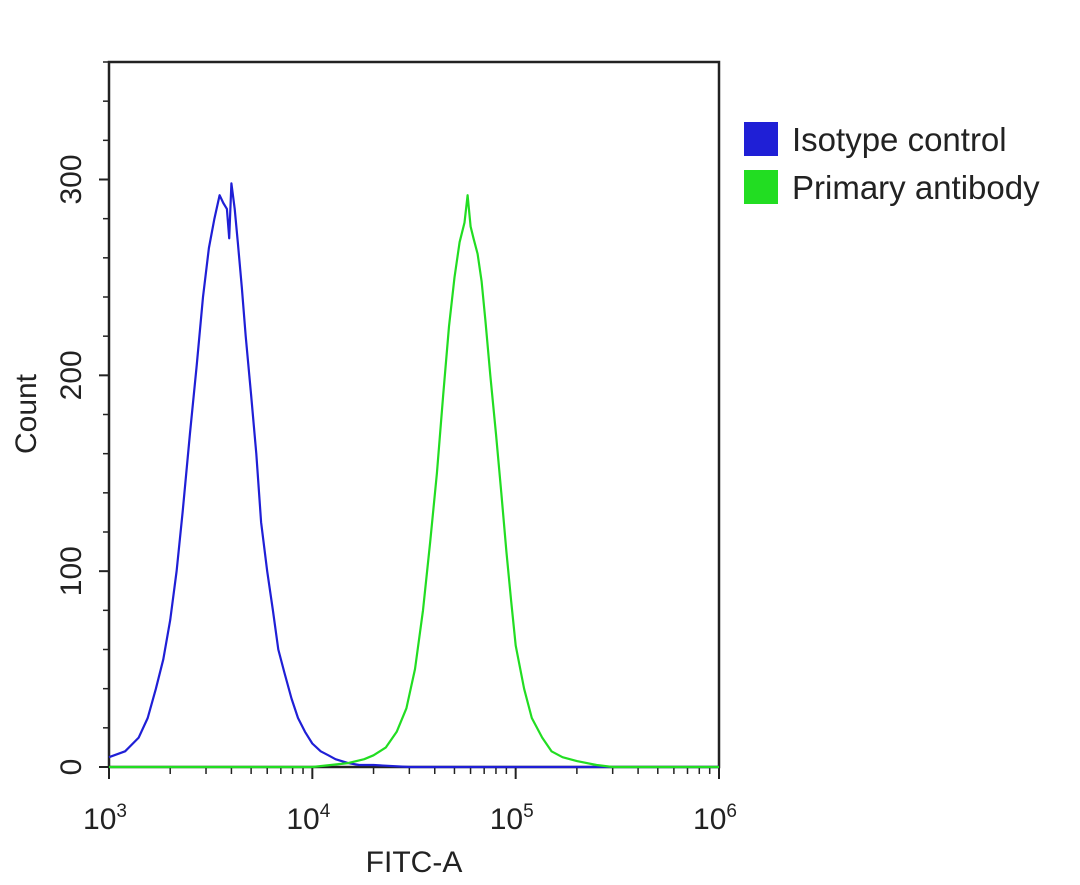 This screenshot has height=885, width=1080. Describe the element at coordinates (899, 139) in the screenshot. I see `legend-label-isotype-control: Isotype control` at that location.